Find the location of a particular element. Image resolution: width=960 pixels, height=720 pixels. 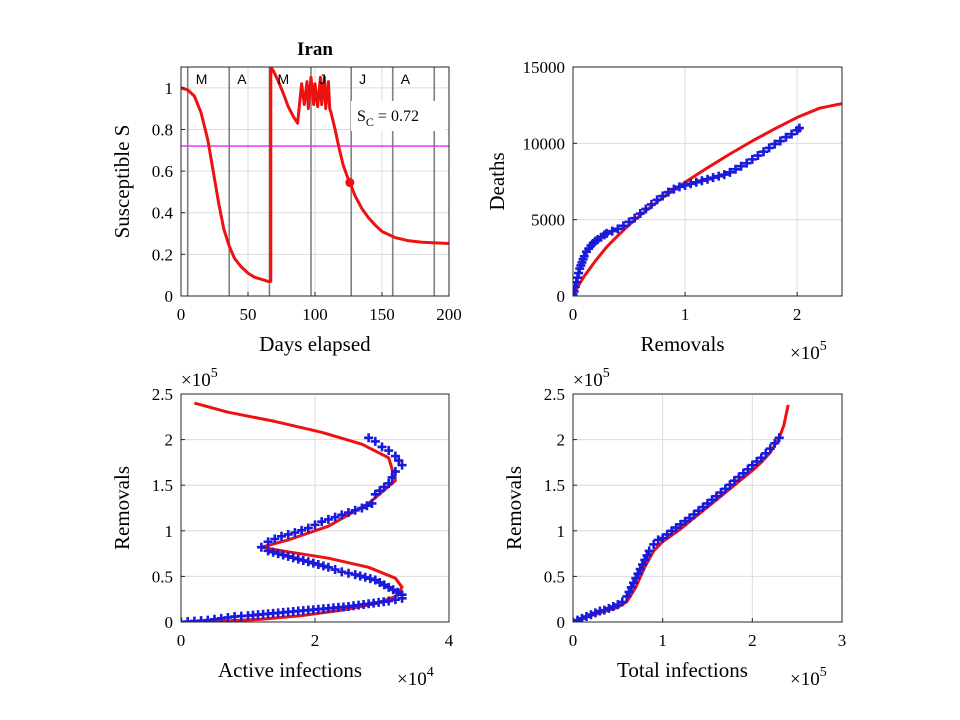

annotation-box is located at coordinates (398, 116).